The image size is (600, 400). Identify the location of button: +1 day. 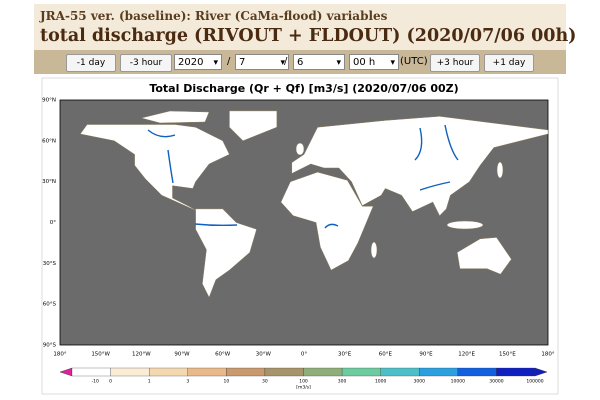
(509, 63).